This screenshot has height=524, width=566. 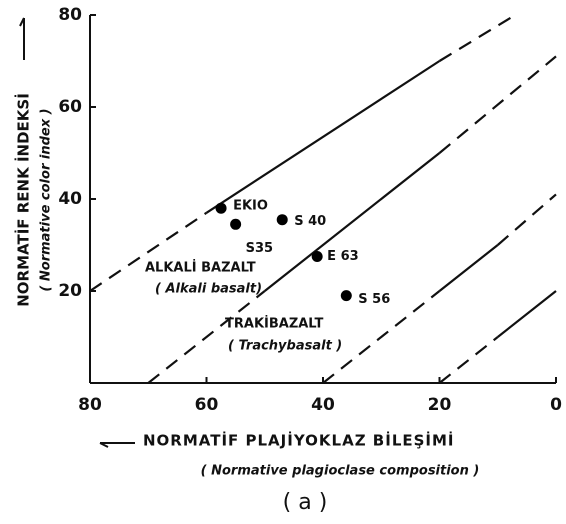 I want to click on x-tick-label: 0, so click(x=556, y=405).